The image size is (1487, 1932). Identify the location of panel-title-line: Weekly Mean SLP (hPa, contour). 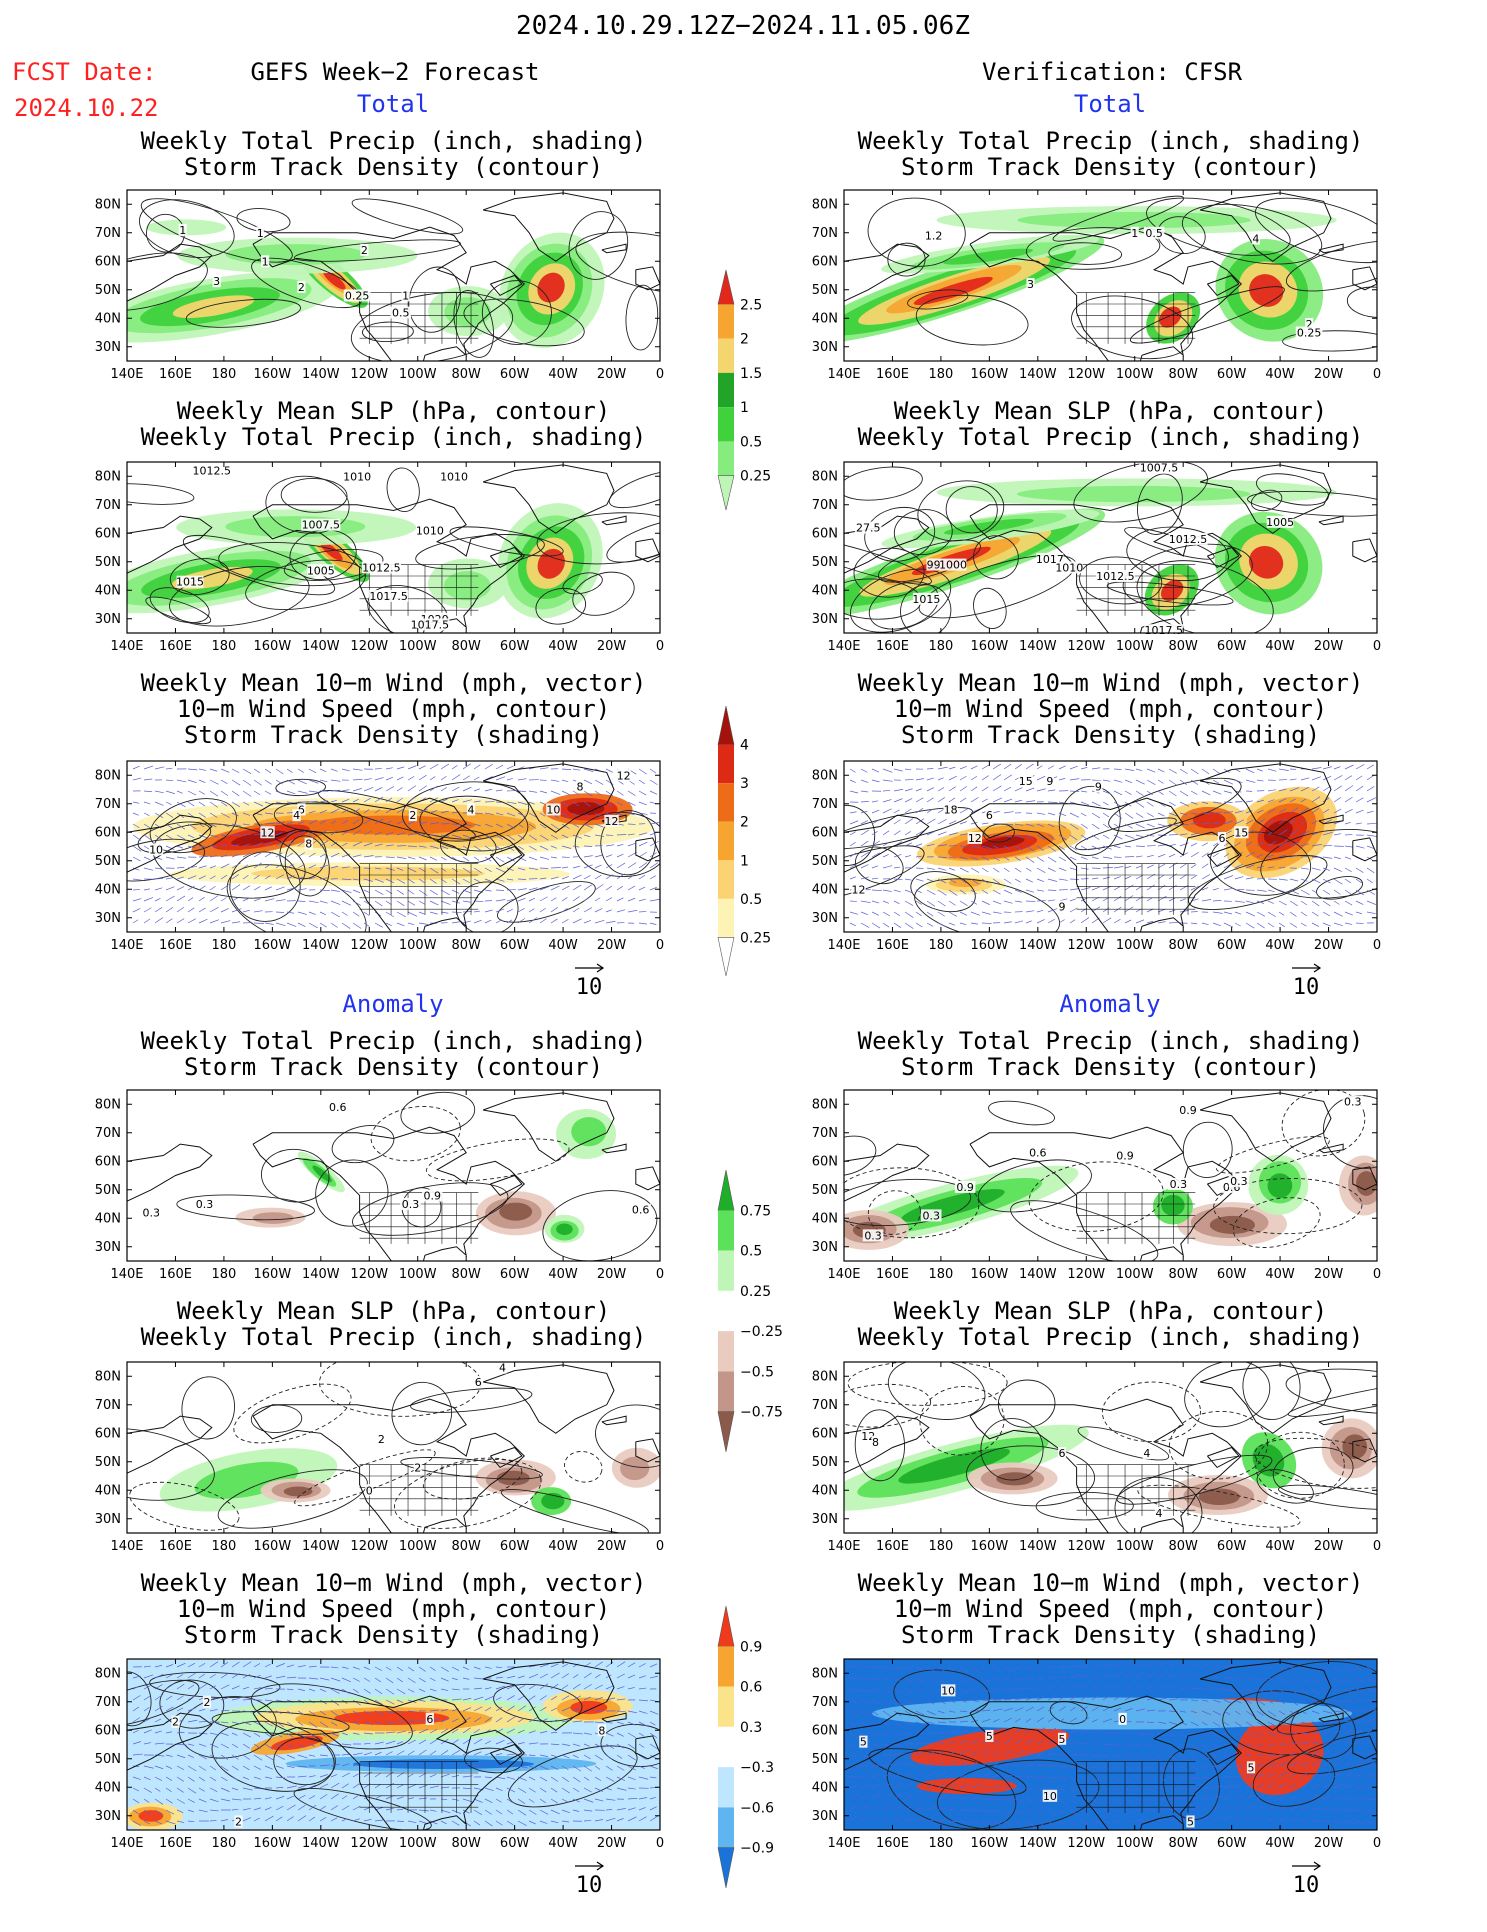
(1110, 1311).